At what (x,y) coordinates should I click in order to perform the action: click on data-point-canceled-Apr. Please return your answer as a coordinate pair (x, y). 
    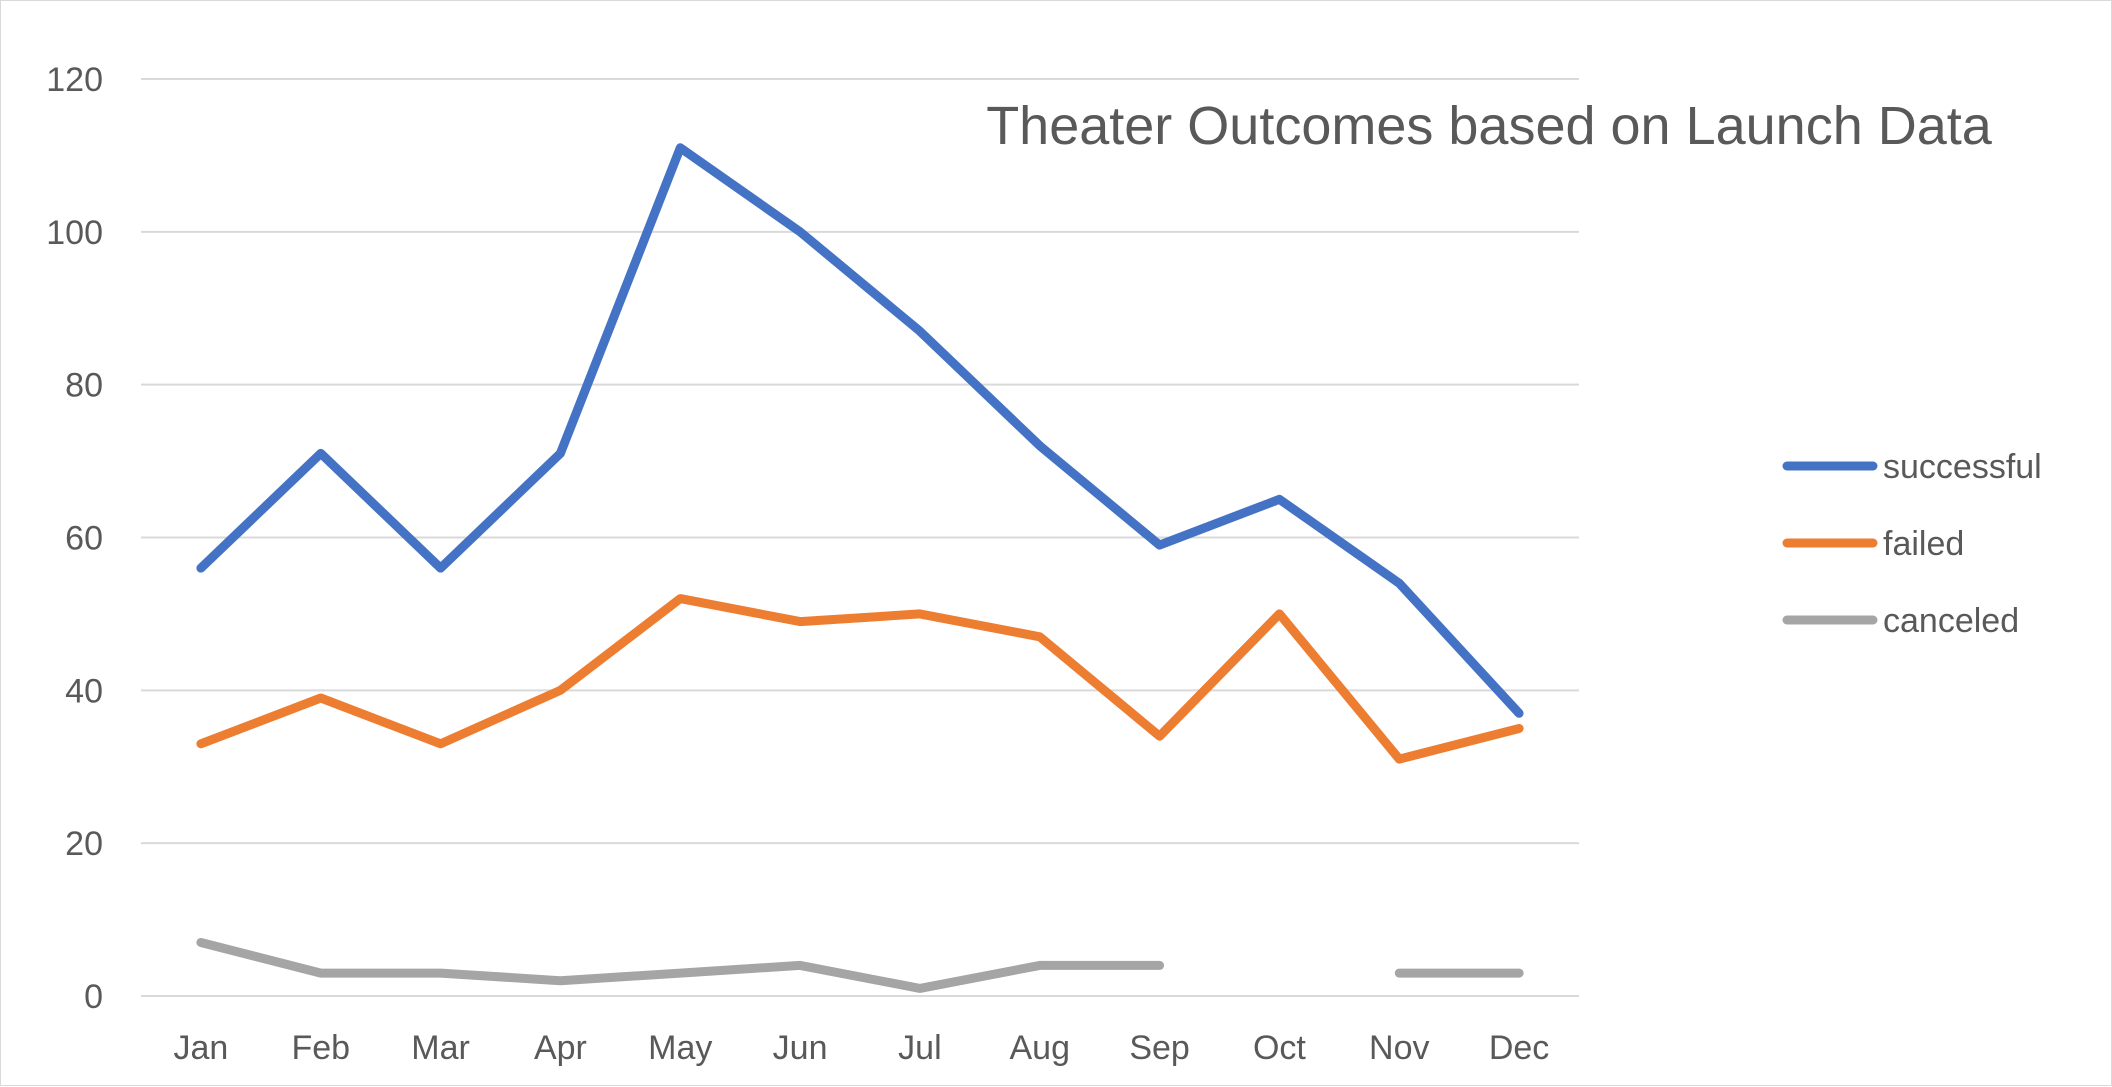
    Looking at the image, I should click on (560, 980).